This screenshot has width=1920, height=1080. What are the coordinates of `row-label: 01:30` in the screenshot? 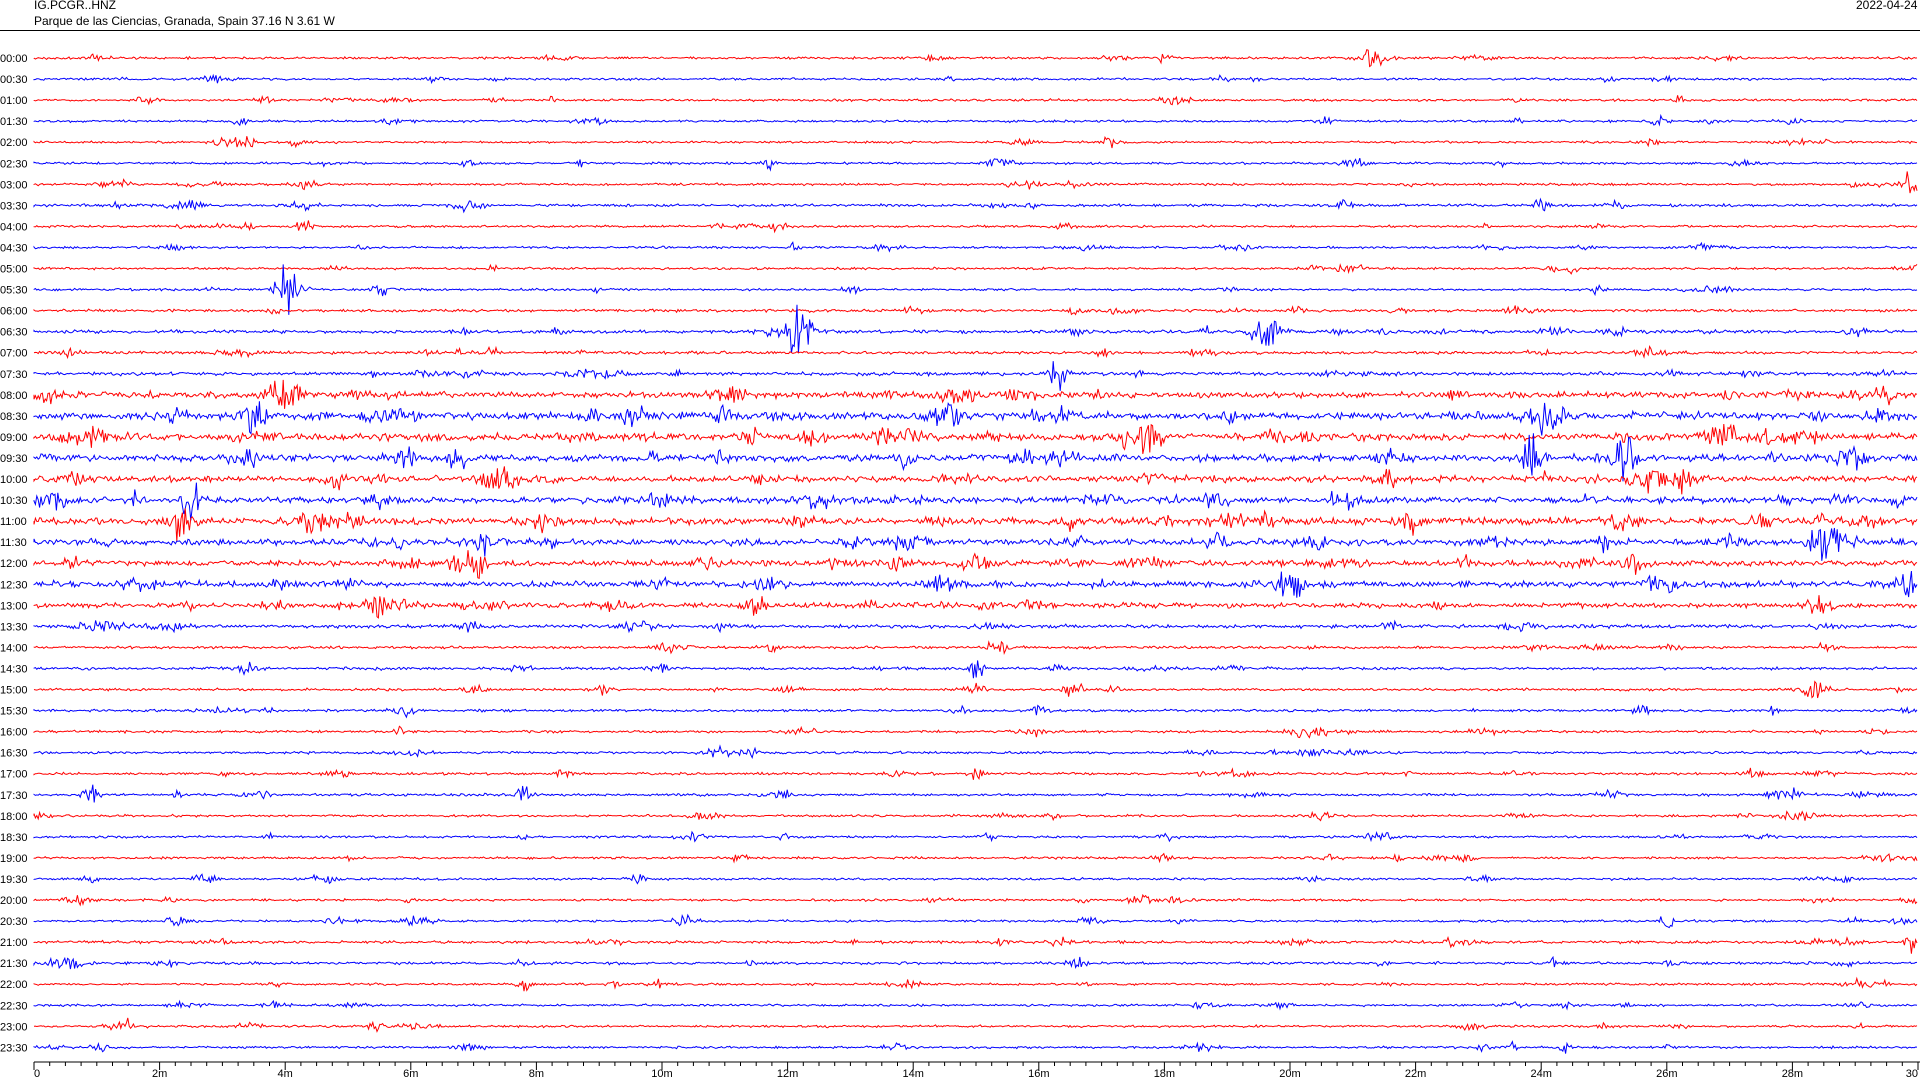 It's located at (14, 122).